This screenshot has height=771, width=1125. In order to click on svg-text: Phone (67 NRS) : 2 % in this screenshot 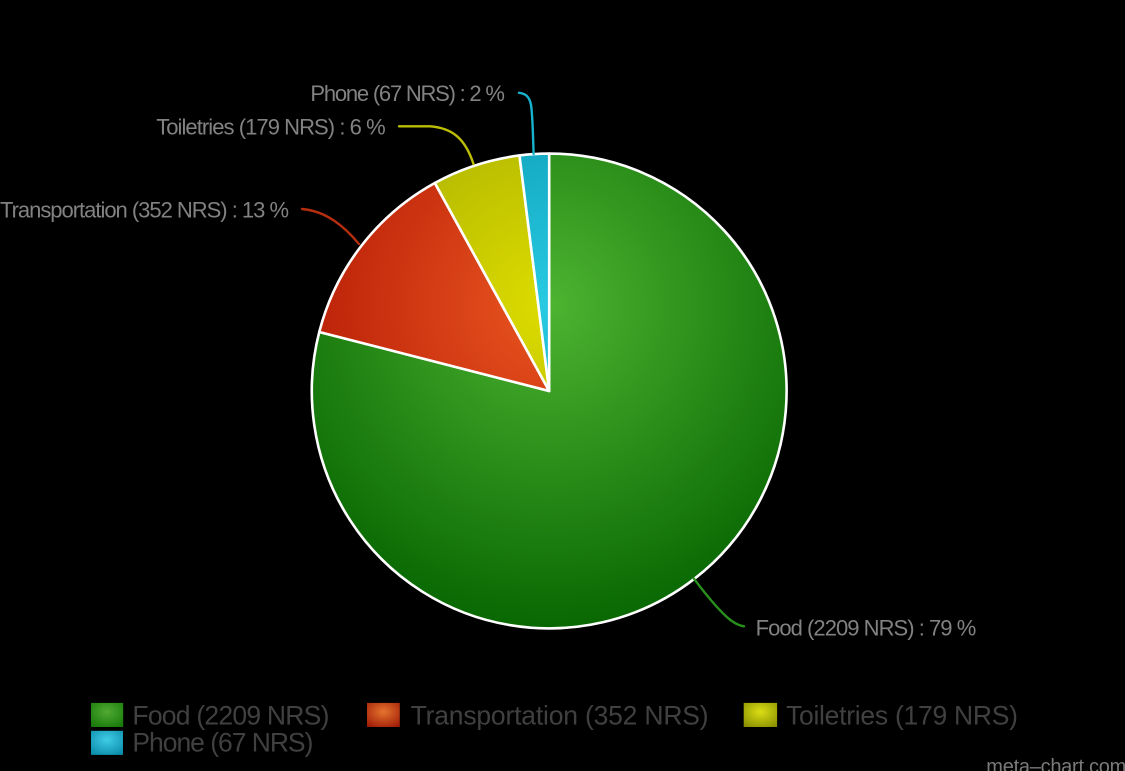, I will do `click(407, 93)`.